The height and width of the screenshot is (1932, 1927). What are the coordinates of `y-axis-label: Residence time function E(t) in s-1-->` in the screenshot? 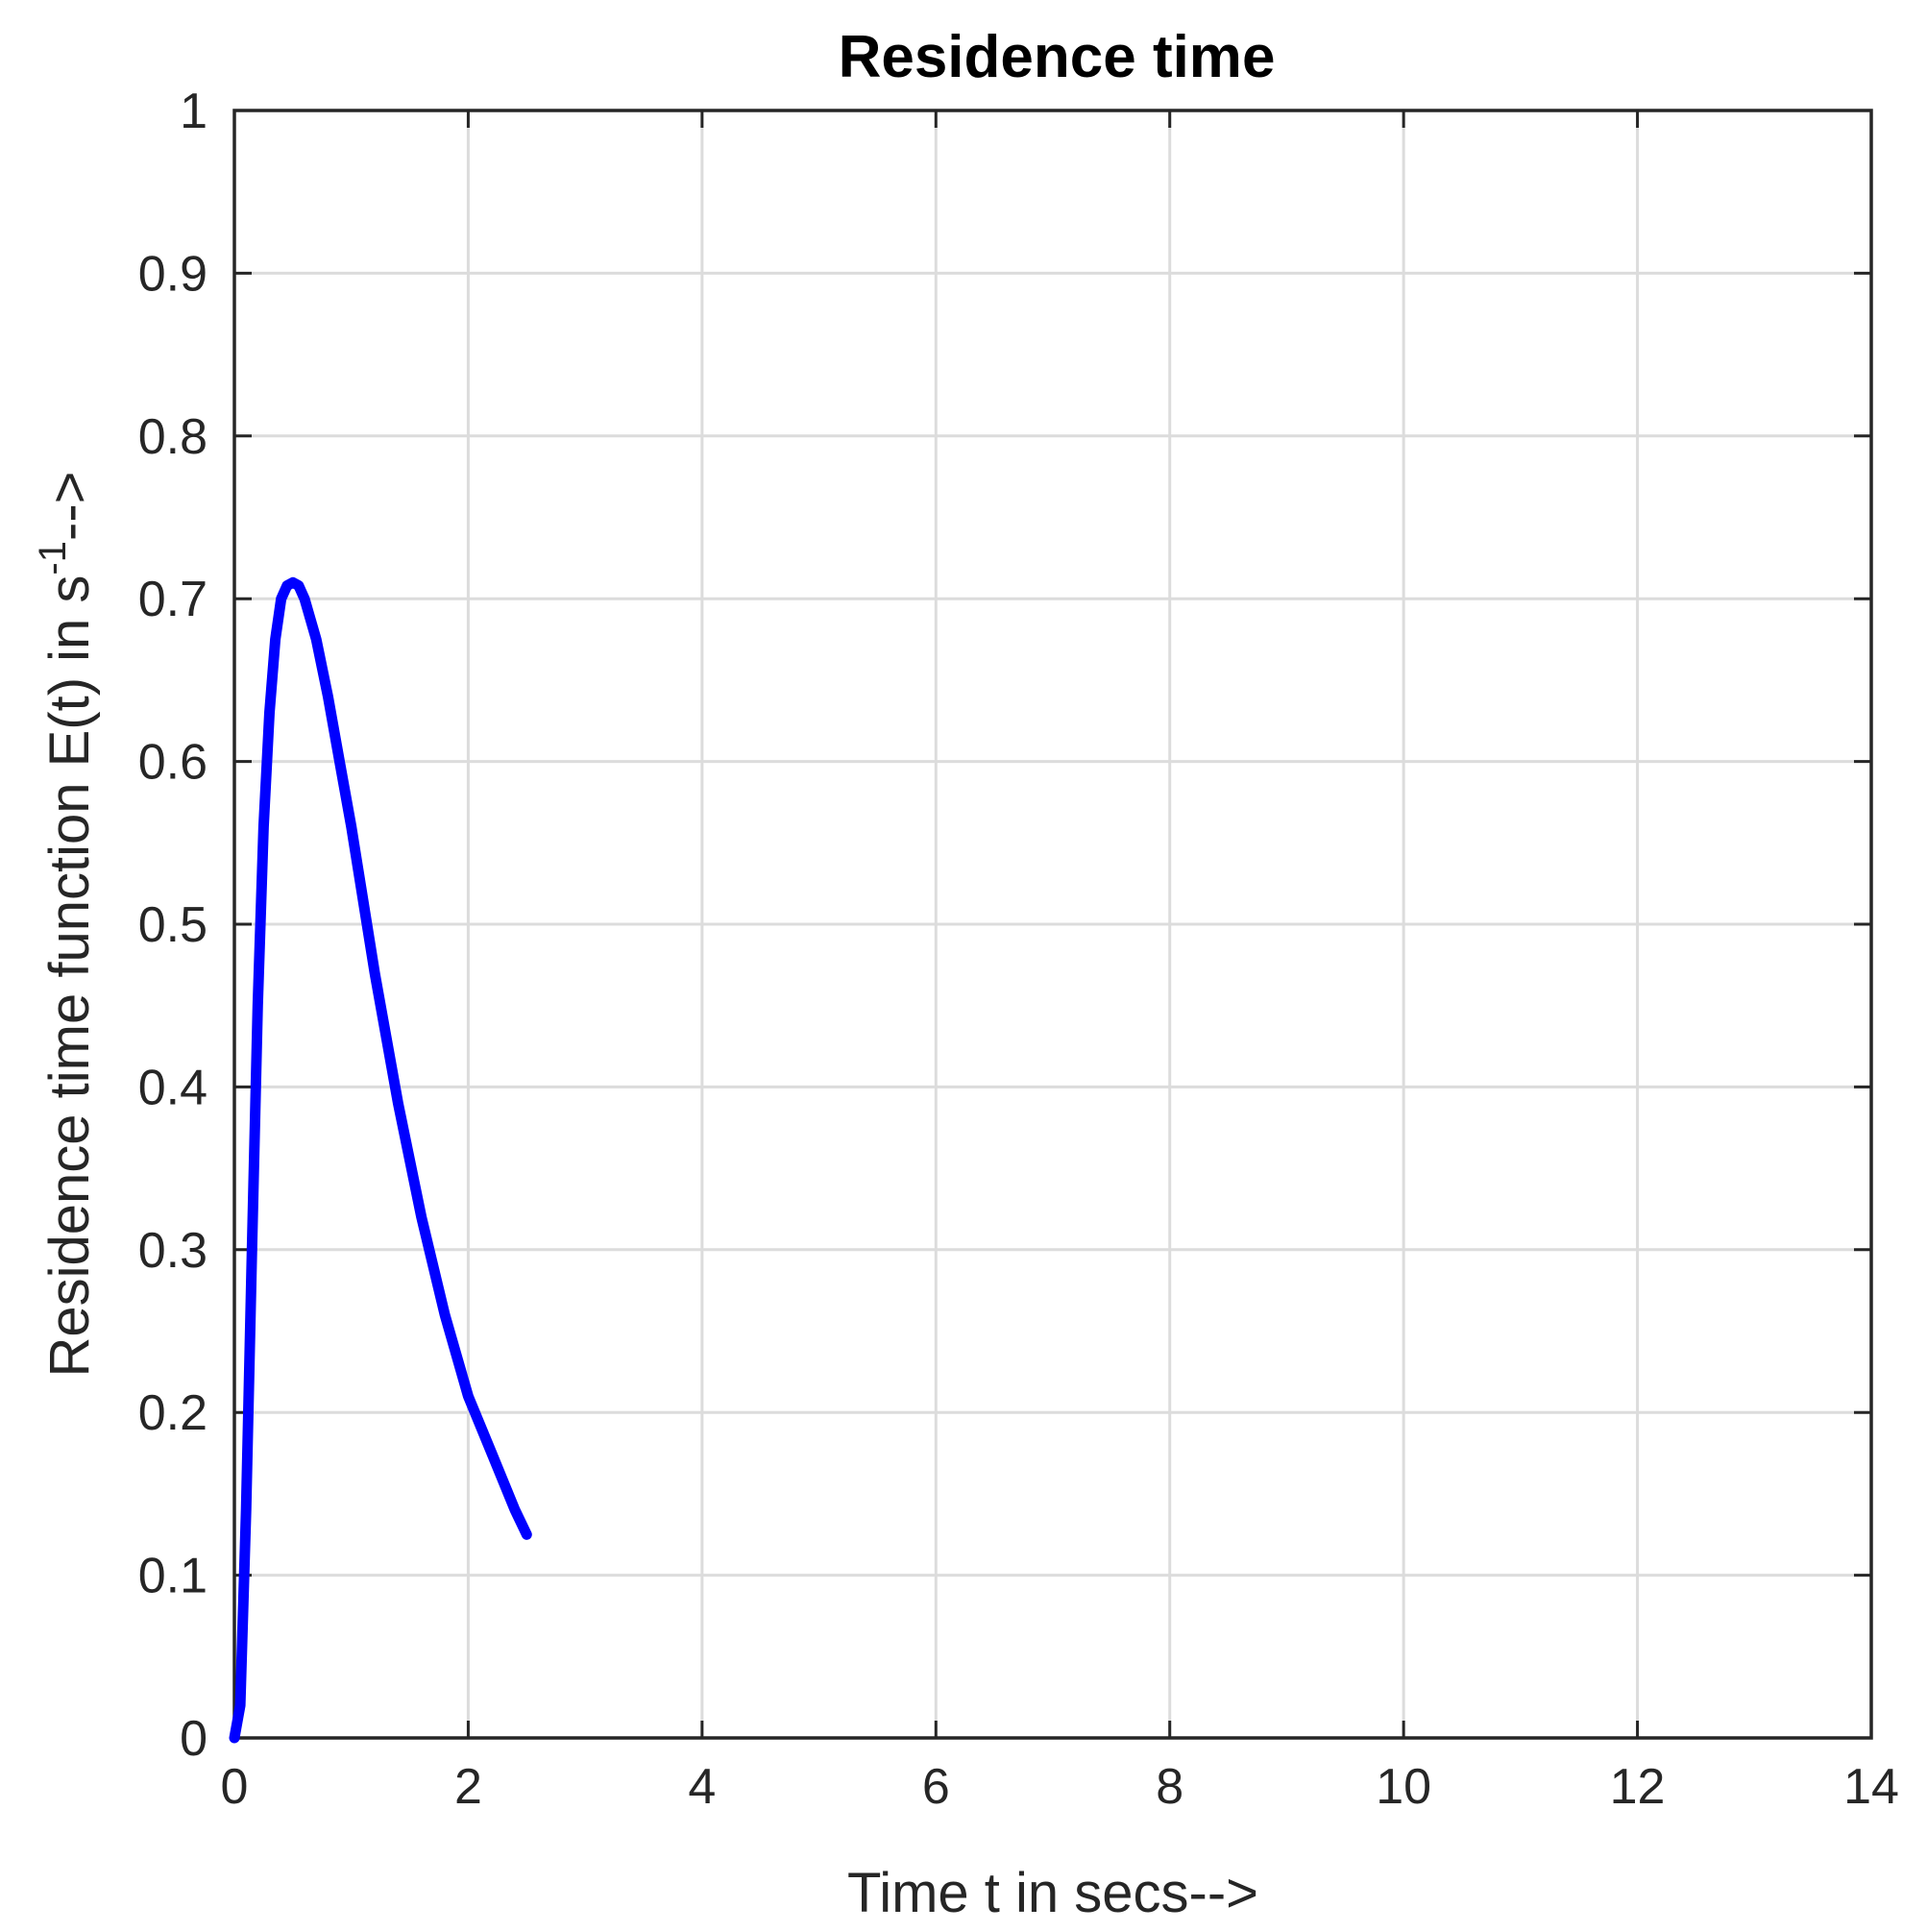 It's located at (66, 925).